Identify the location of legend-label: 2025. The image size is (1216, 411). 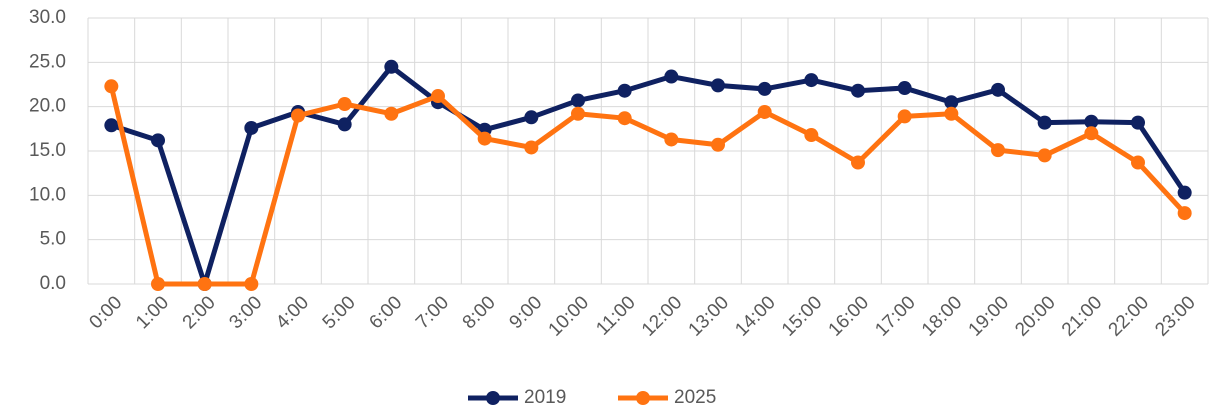
(695, 397).